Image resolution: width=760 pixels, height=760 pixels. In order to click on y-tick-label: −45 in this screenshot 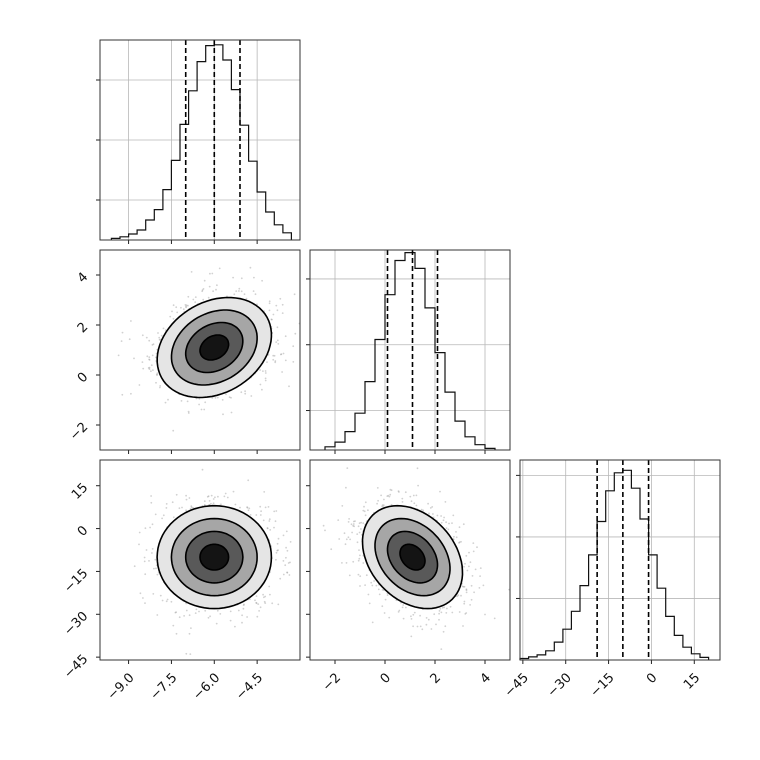, I will do `click(76, 667)`.